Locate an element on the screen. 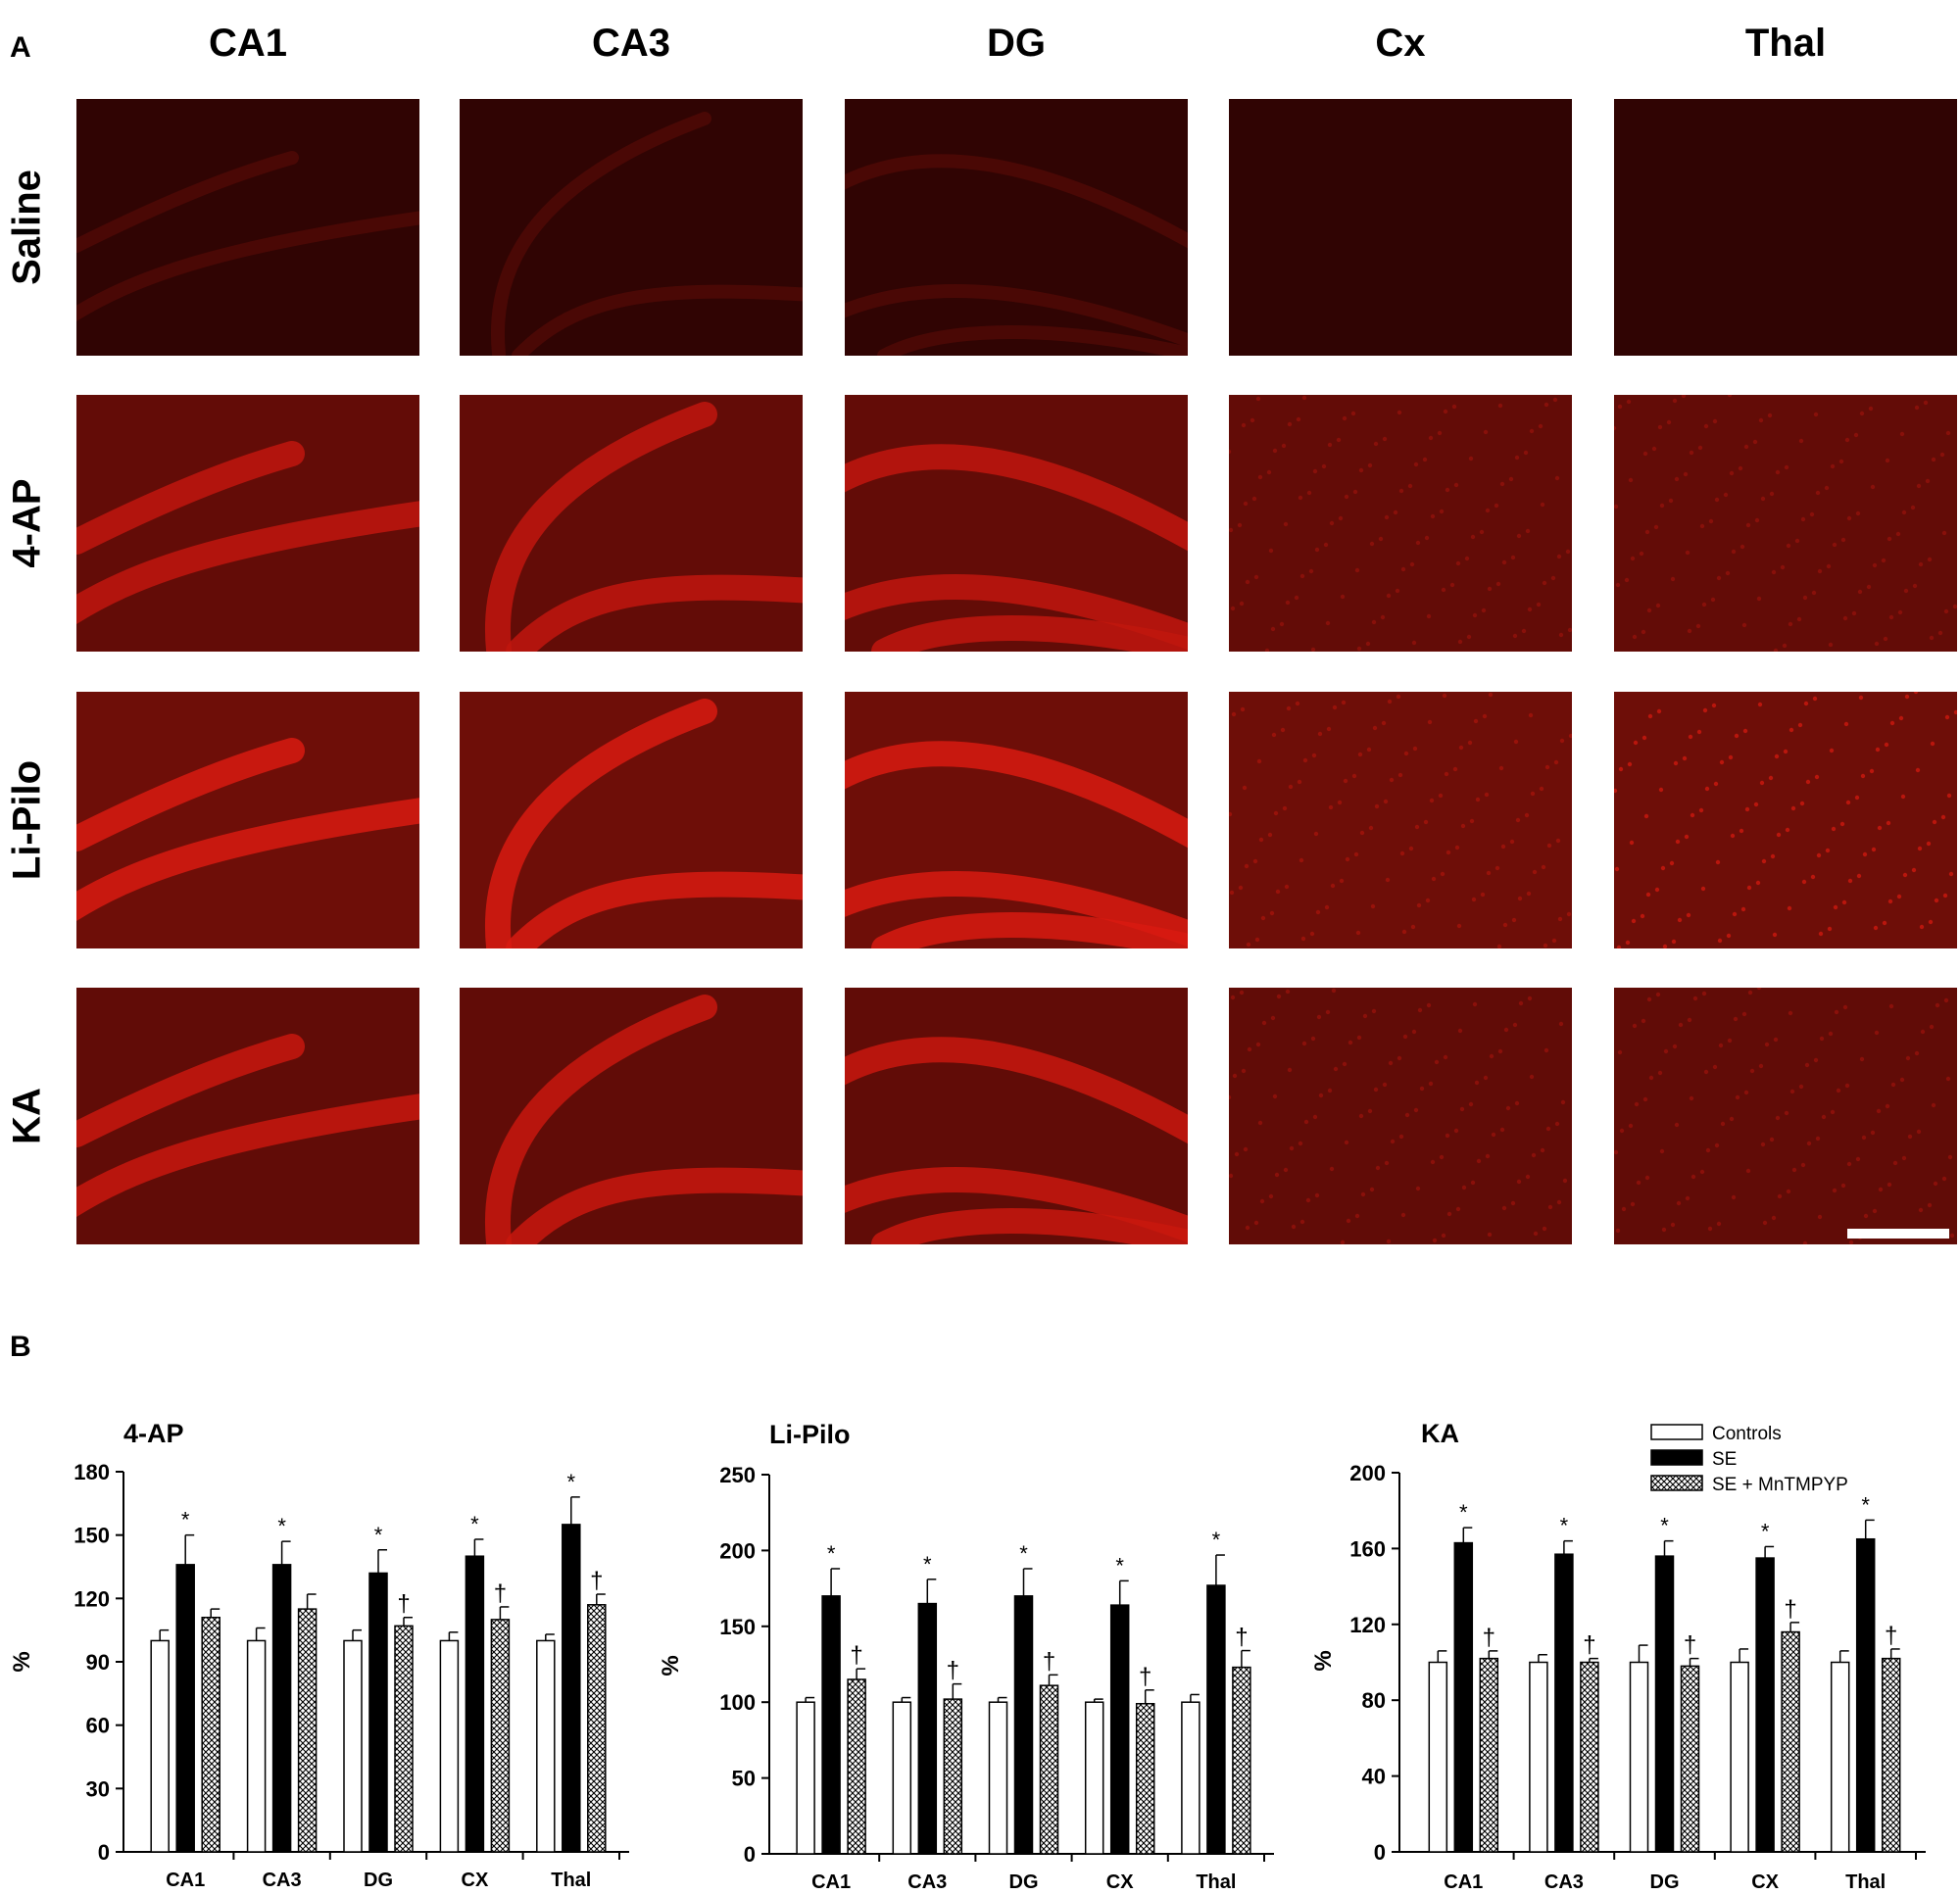  bar-4-ap-se-cx is located at coordinates (475, 1704).